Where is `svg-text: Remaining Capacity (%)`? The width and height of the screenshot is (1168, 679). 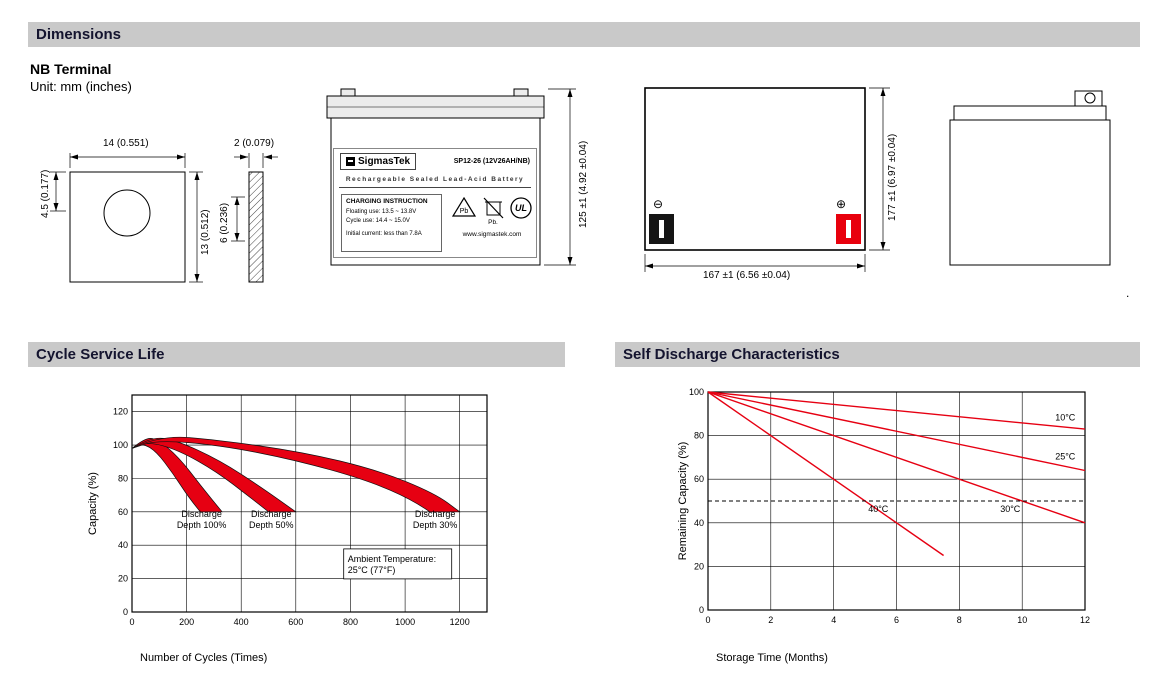 svg-text: Remaining Capacity (%) is located at coordinates (683, 501).